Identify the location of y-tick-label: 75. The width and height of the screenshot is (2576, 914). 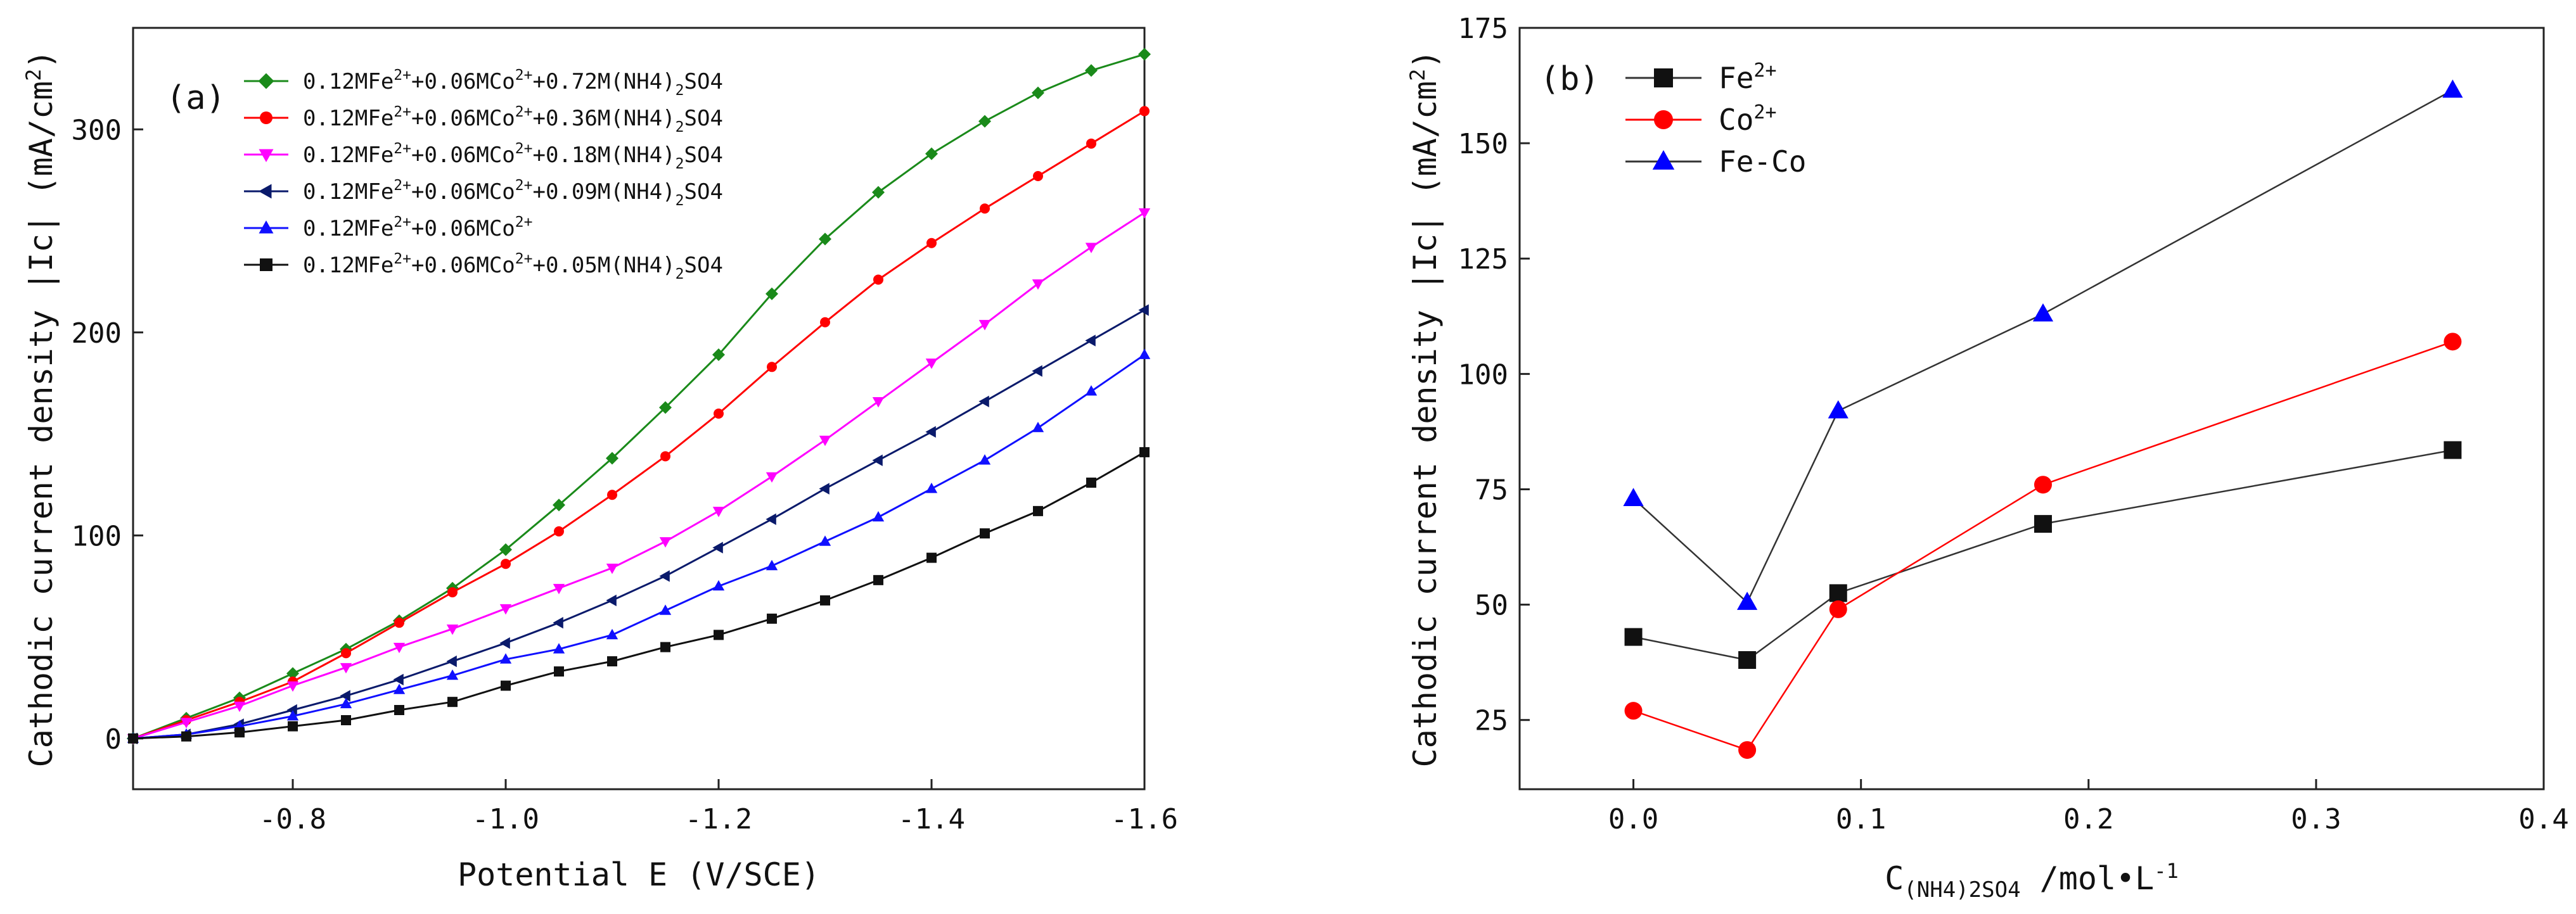
(1491, 490).